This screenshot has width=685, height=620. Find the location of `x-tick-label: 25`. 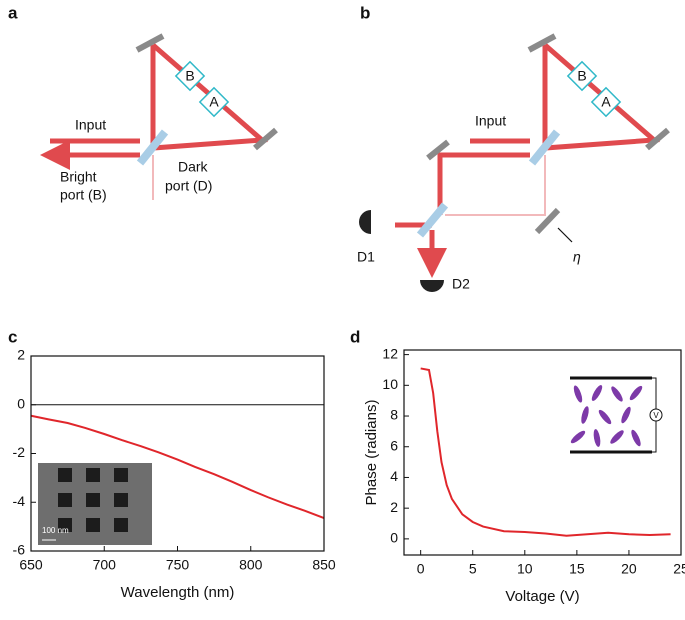

x-tick-label: 25 is located at coordinates (679, 569).